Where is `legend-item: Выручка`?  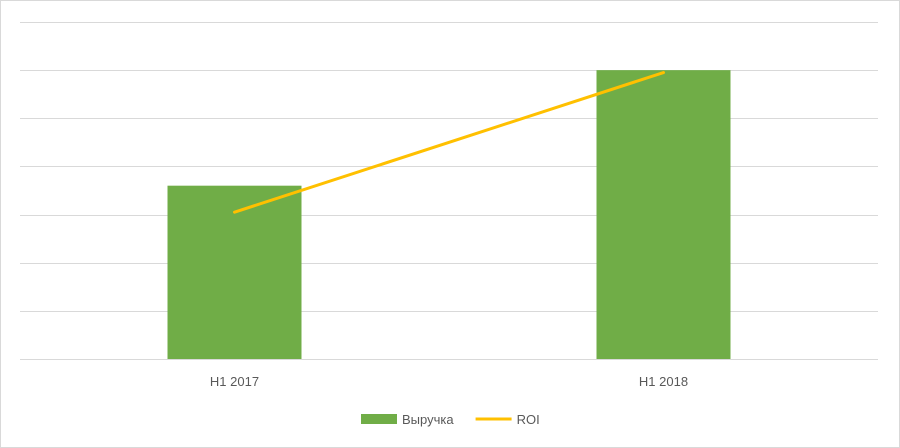 legend-item: Выручка is located at coordinates (407, 419).